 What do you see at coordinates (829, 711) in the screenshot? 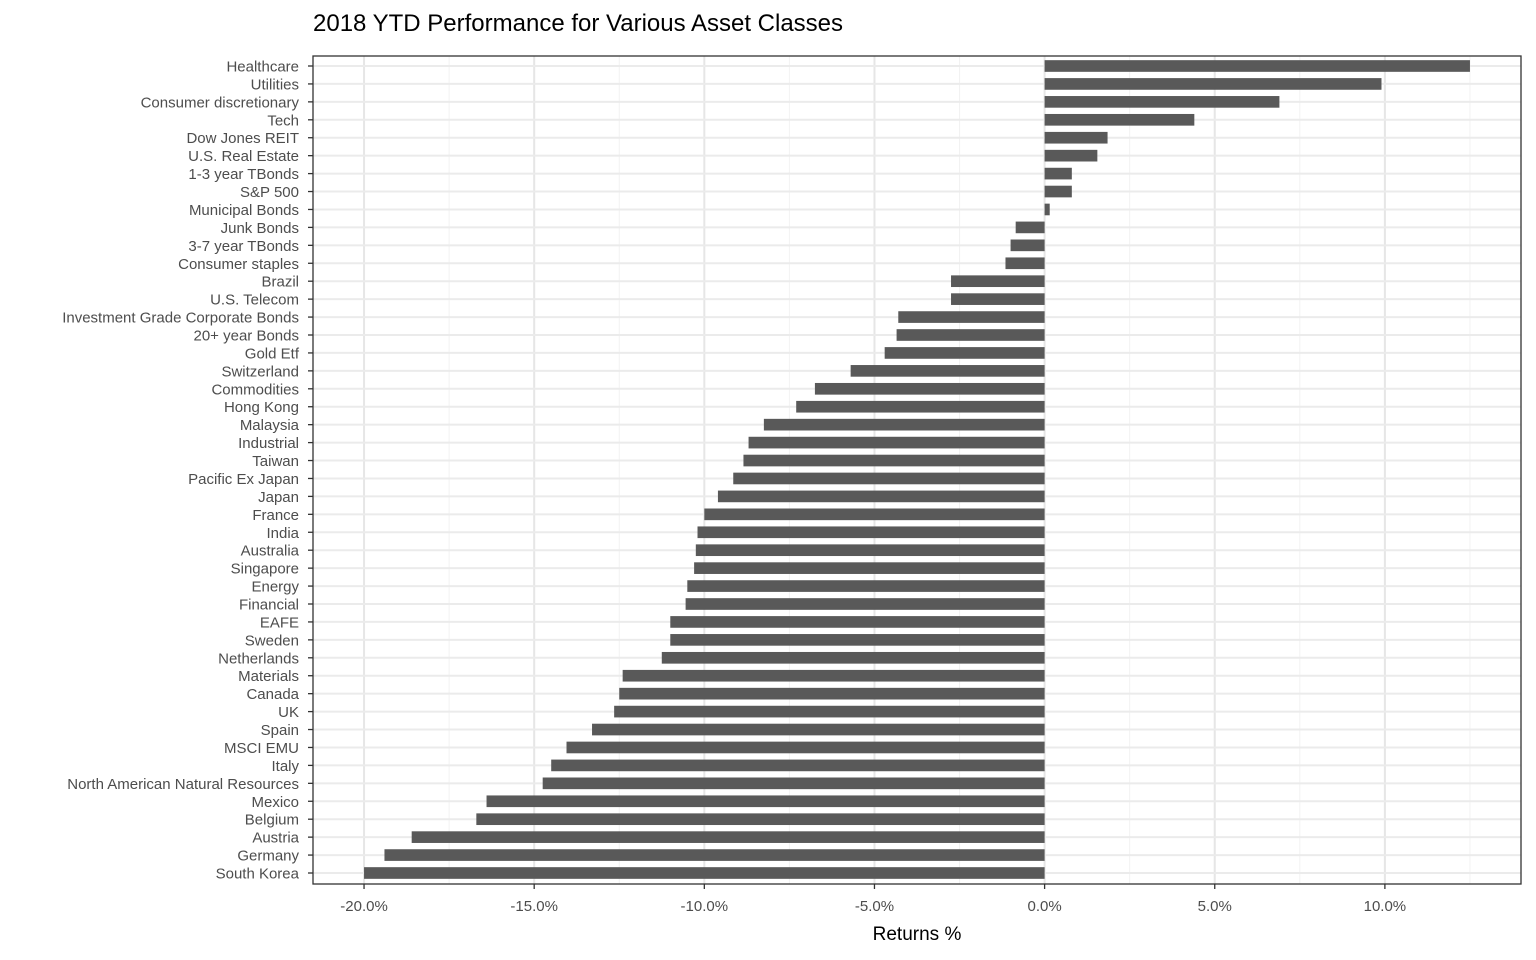
I see `bar-uk` at bounding box center [829, 711].